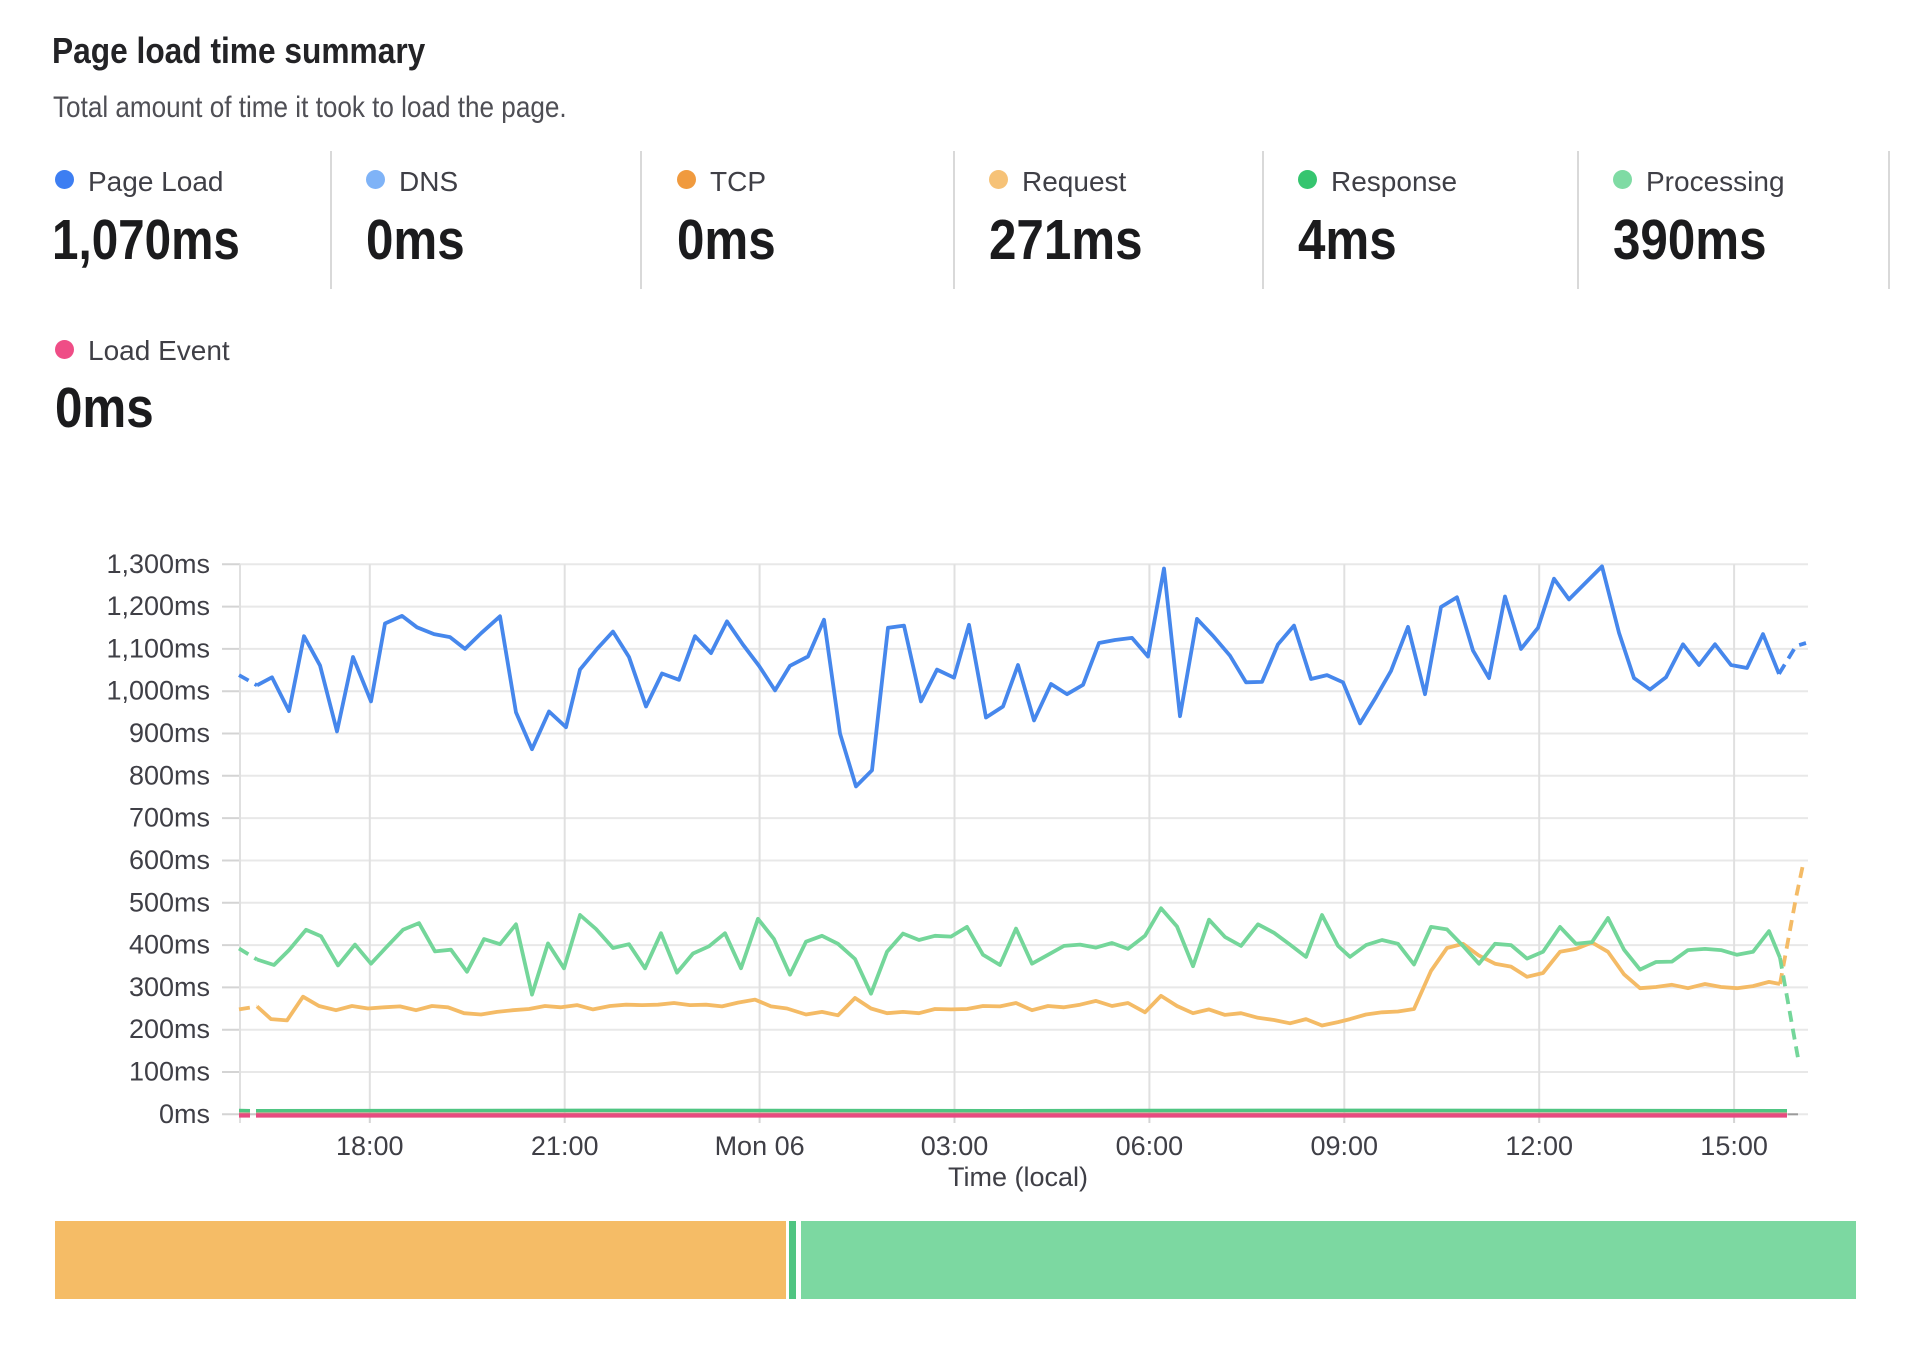 This screenshot has width=1910, height=1352. Describe the element at coordinates (169, 987) in the screenshot. I see `svg-text: 300ms` at that location.